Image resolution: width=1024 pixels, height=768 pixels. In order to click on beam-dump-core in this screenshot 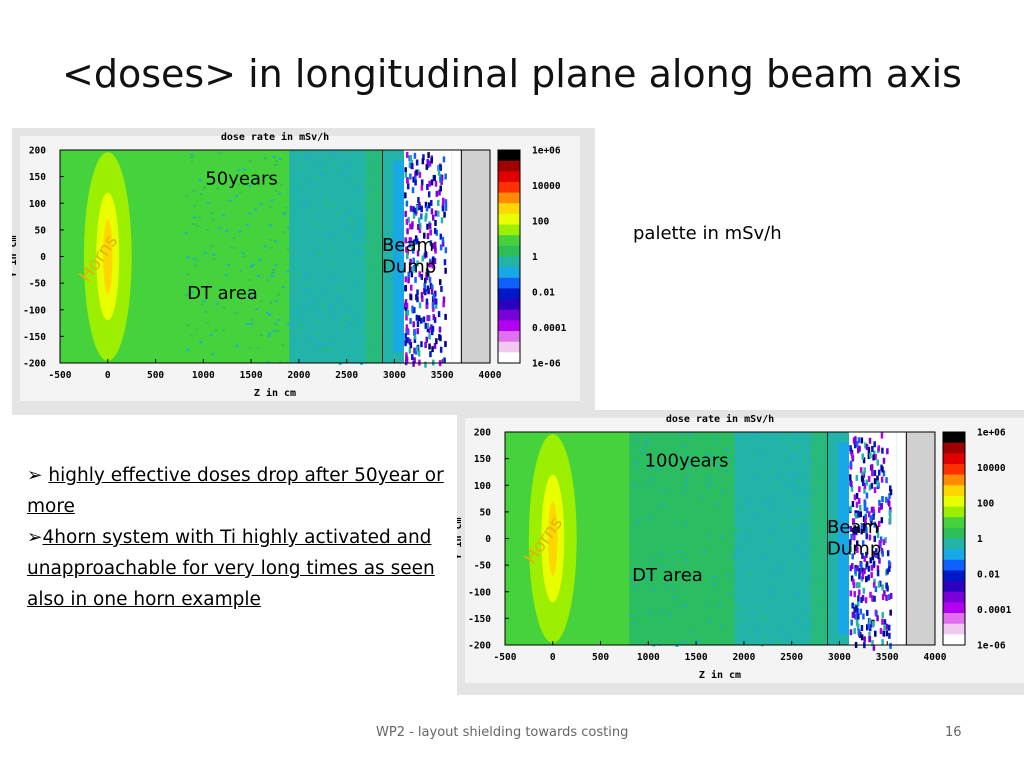, I will do `click(843, 538)`.